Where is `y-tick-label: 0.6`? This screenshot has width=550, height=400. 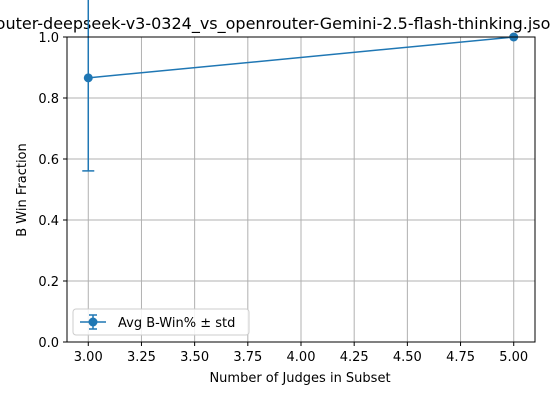 y-tick-label: 0.6 is located at coordinates (48, 160).